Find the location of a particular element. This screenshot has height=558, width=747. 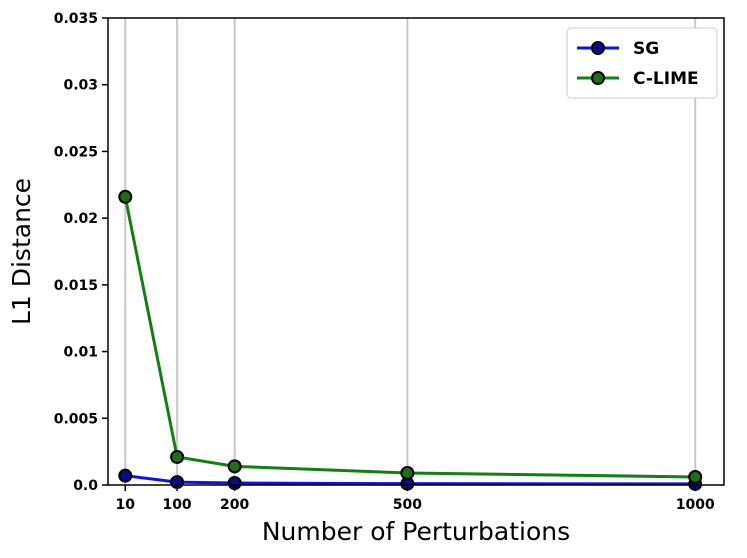

y-tick-label: 0.02 is located at coordinates (80, 219).